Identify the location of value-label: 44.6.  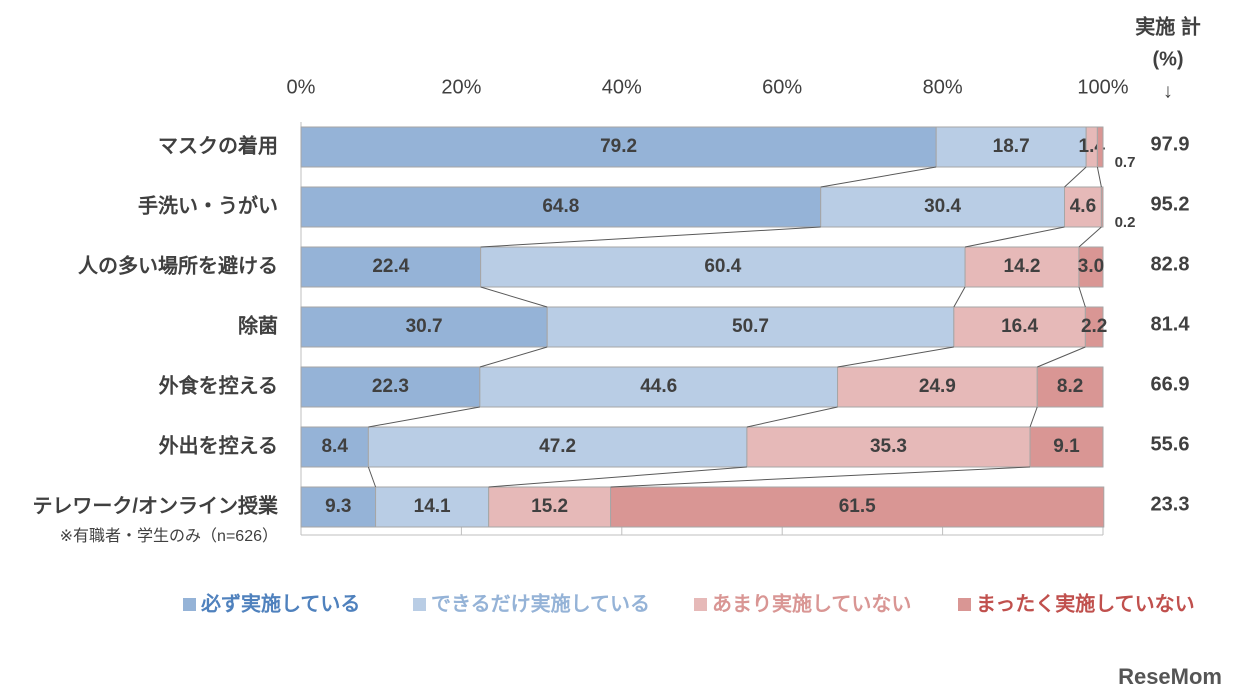
(658, 386).